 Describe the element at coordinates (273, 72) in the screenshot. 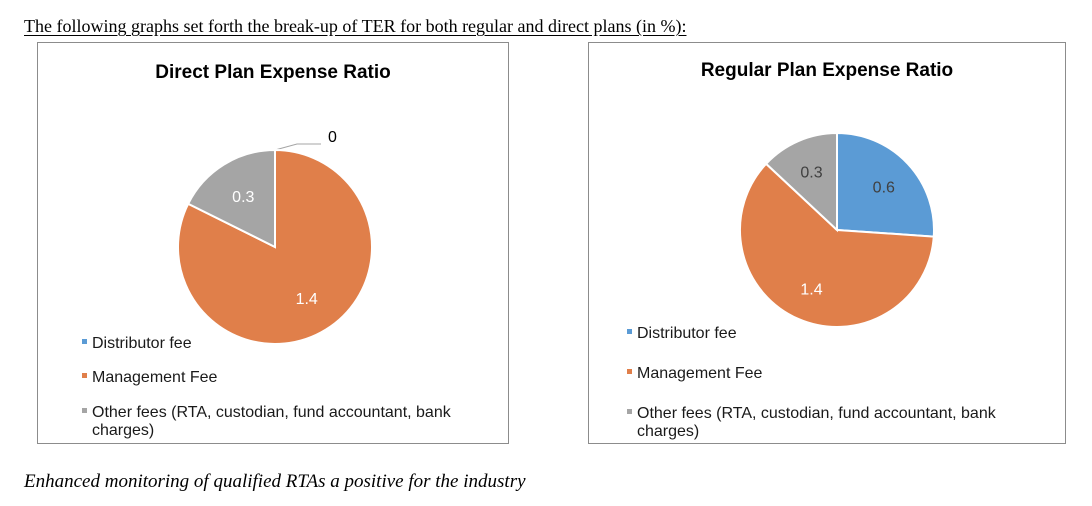

I see `chart-title: Direct Plan Expense Ratio` at that location.